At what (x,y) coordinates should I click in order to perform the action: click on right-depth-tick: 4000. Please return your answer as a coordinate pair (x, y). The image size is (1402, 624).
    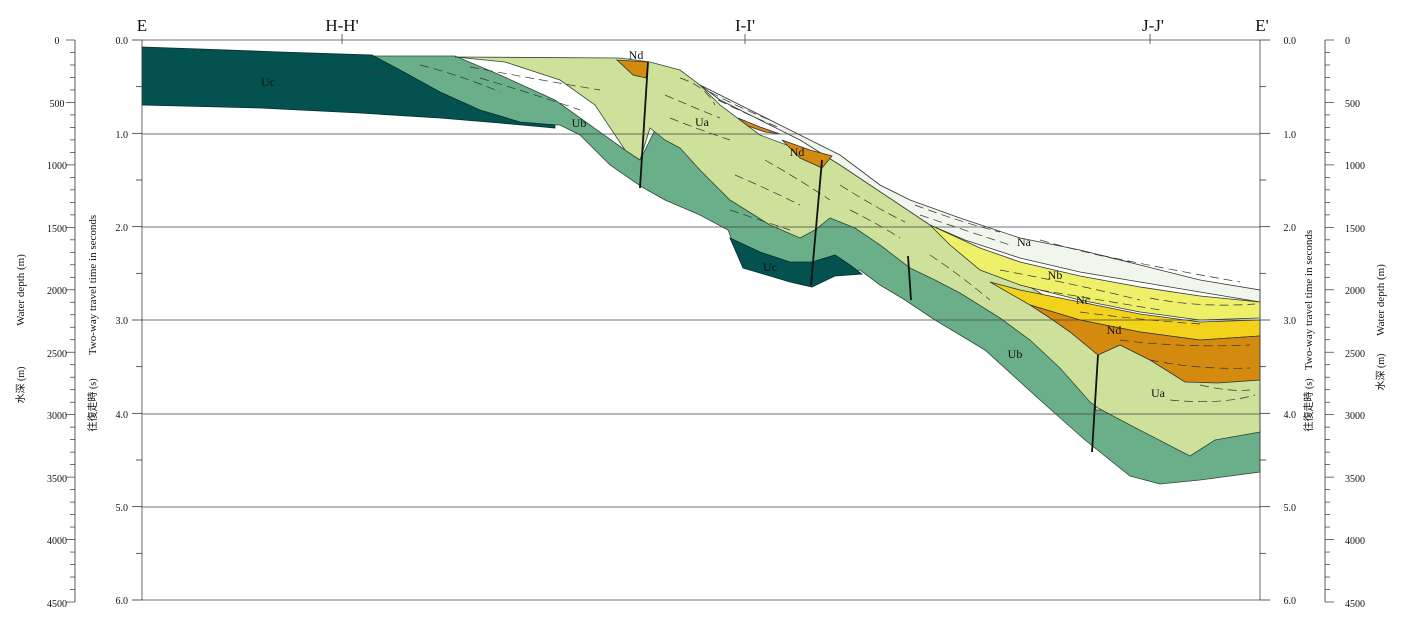
    Looking at the image, I should click on (1355, 541).